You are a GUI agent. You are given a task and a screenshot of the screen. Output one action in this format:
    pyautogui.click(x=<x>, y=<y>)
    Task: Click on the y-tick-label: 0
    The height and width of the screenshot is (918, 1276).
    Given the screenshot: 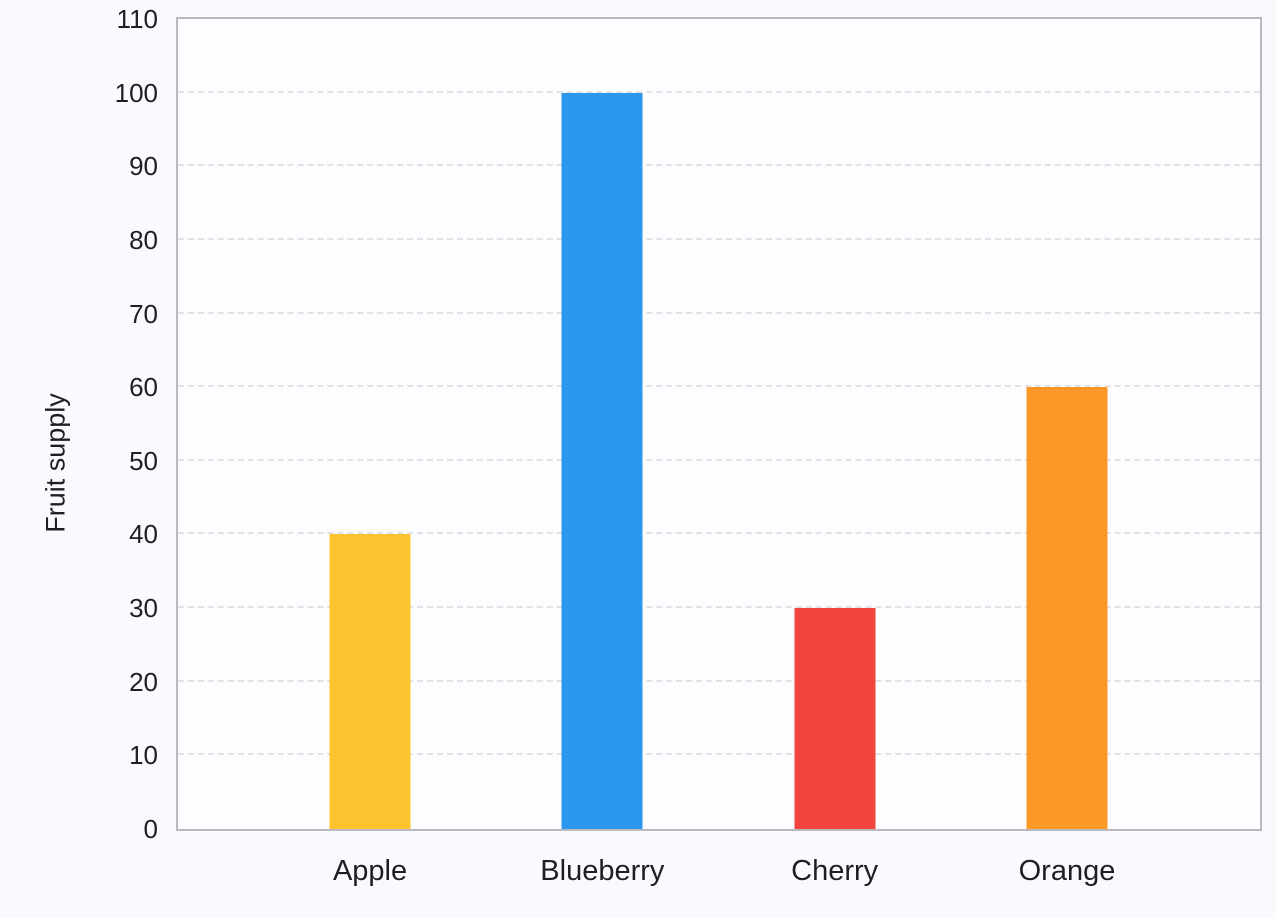 What is the action you would take?
    pyautogui.click(x=150, y=829)
    